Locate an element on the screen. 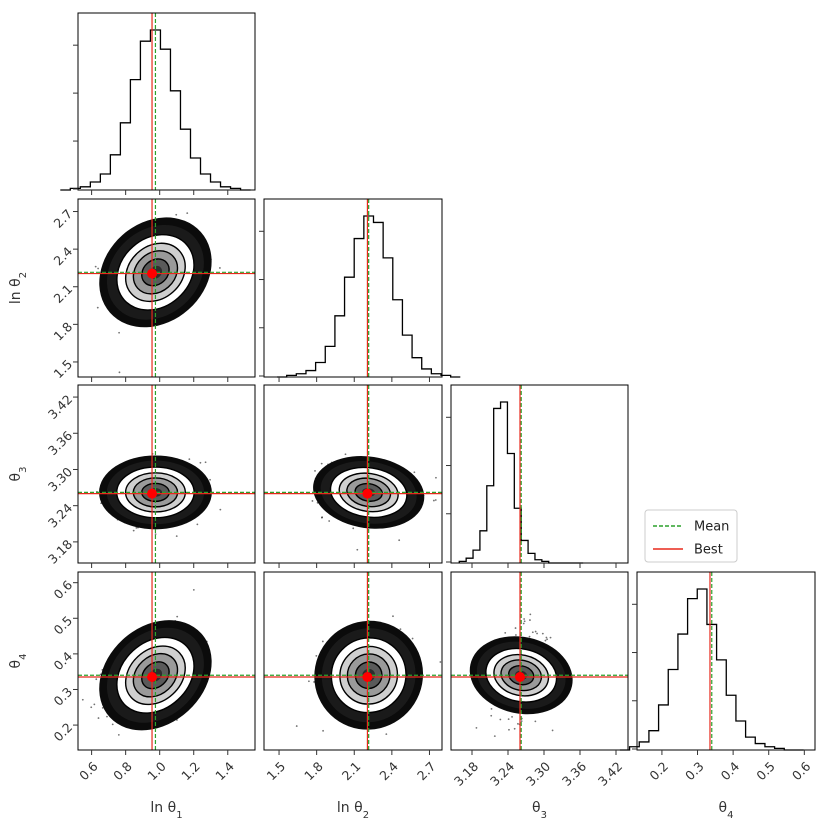  x-axis-label-2: ln θ2 is located at coordinates (353, 810).